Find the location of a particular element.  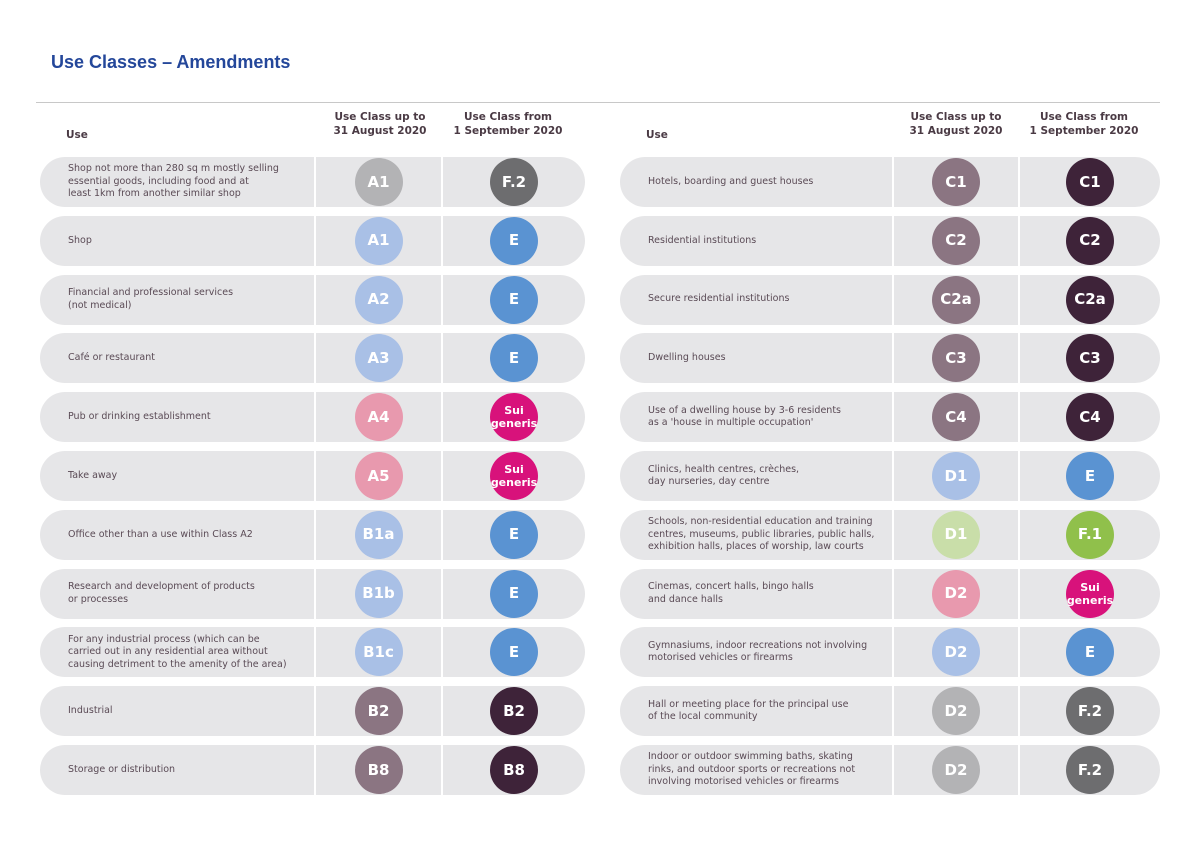

table-row: Café or restaurant A3 E is located at coordinates (312, 358).